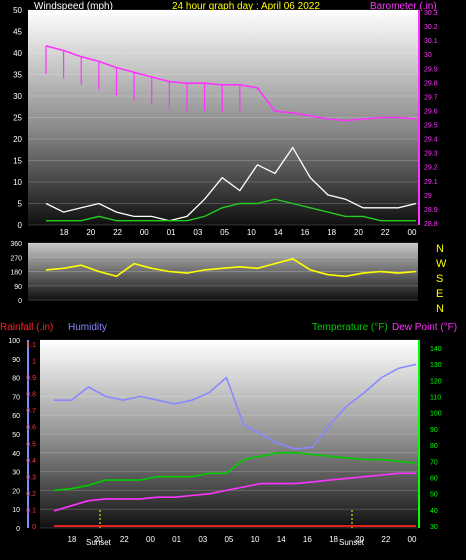 This screenshot has height=560, width=466. What do you see at coordinates (431, 140) in the screenshot?
I see `barometer-ytick-label: 29.4` at bounding box center [431, 140].